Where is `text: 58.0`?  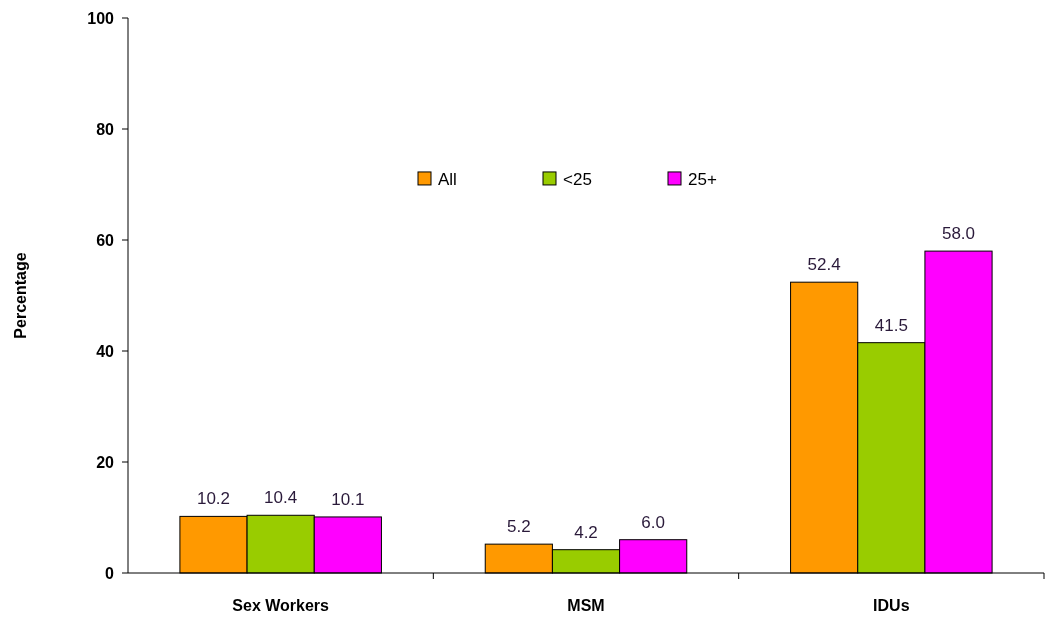 text: 58.0 is located at coordinates (958, 234).